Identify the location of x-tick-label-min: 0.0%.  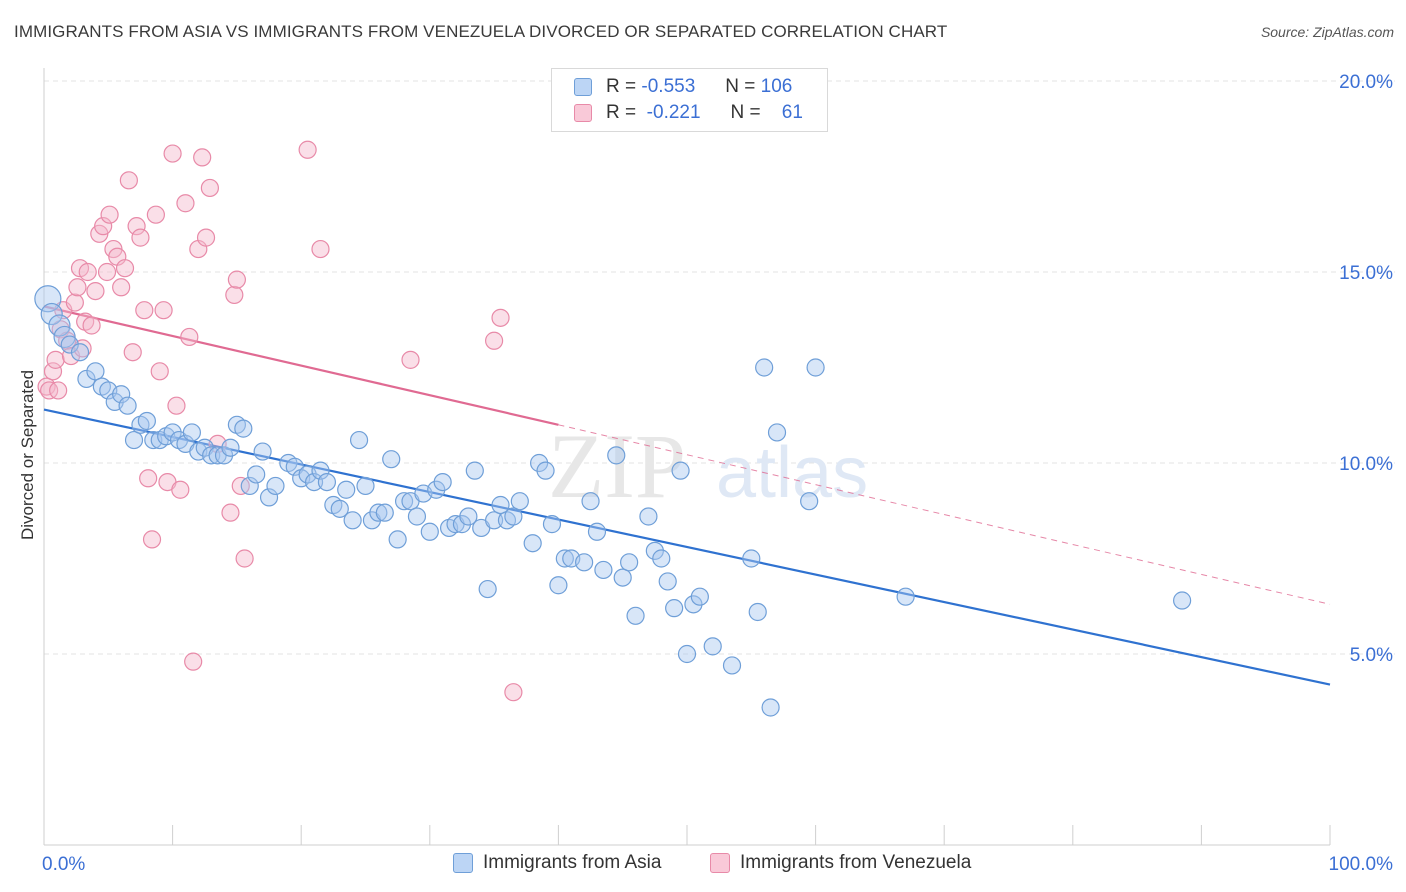
(63, 864).